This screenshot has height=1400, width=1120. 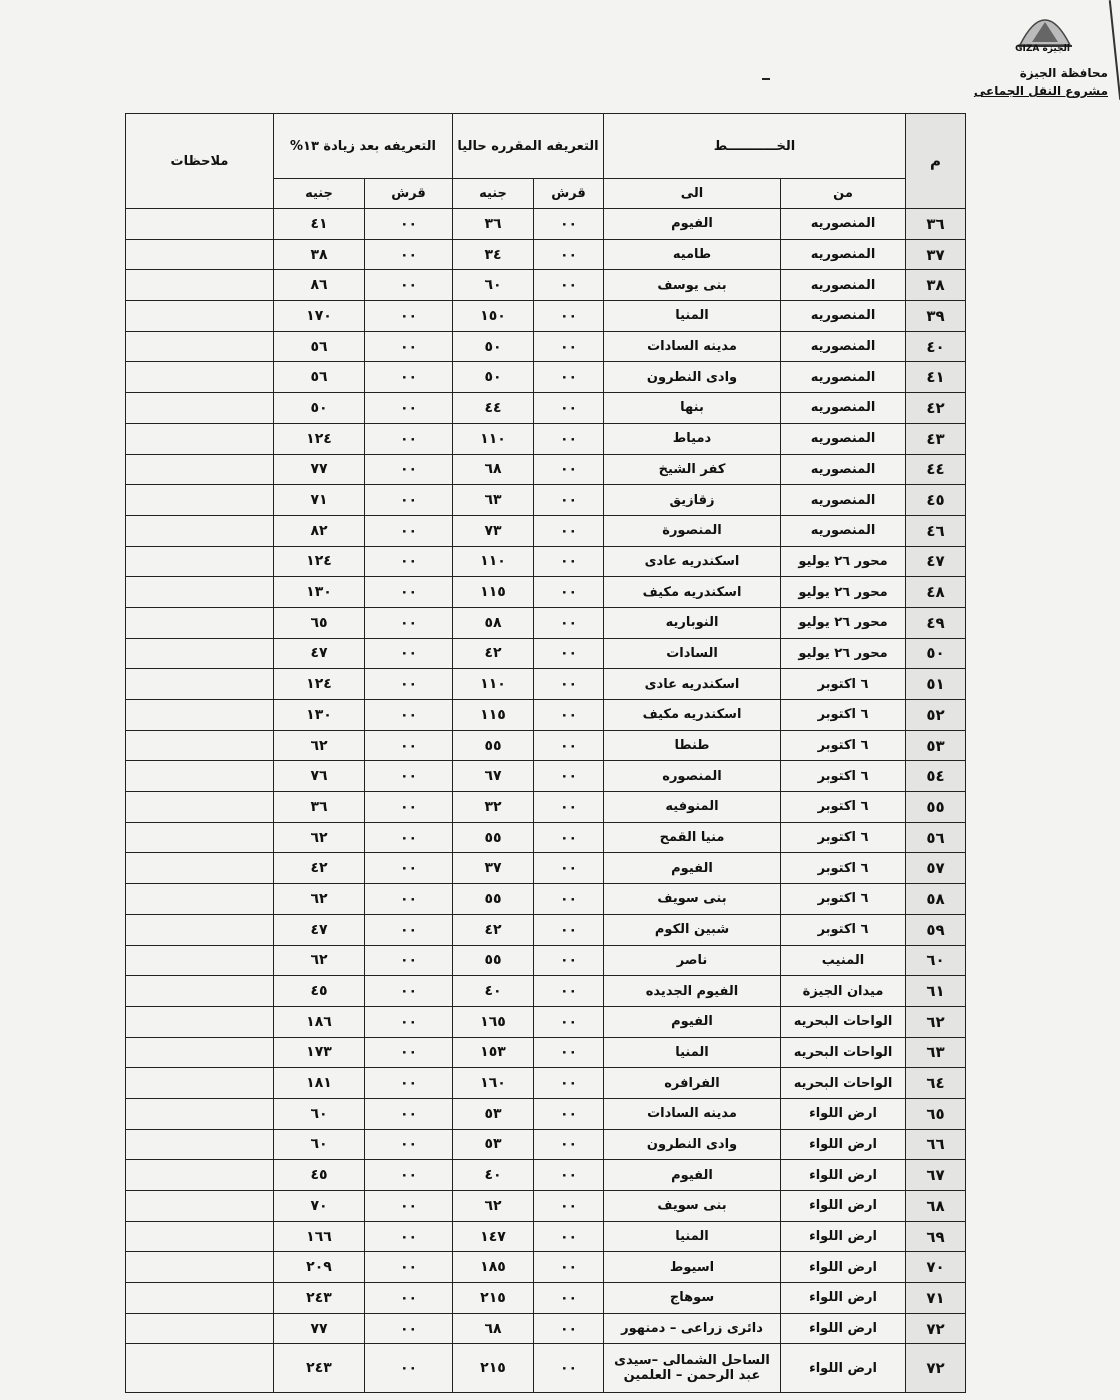 I want to click on row-index: ٤٠, so click(x=936, y=346).